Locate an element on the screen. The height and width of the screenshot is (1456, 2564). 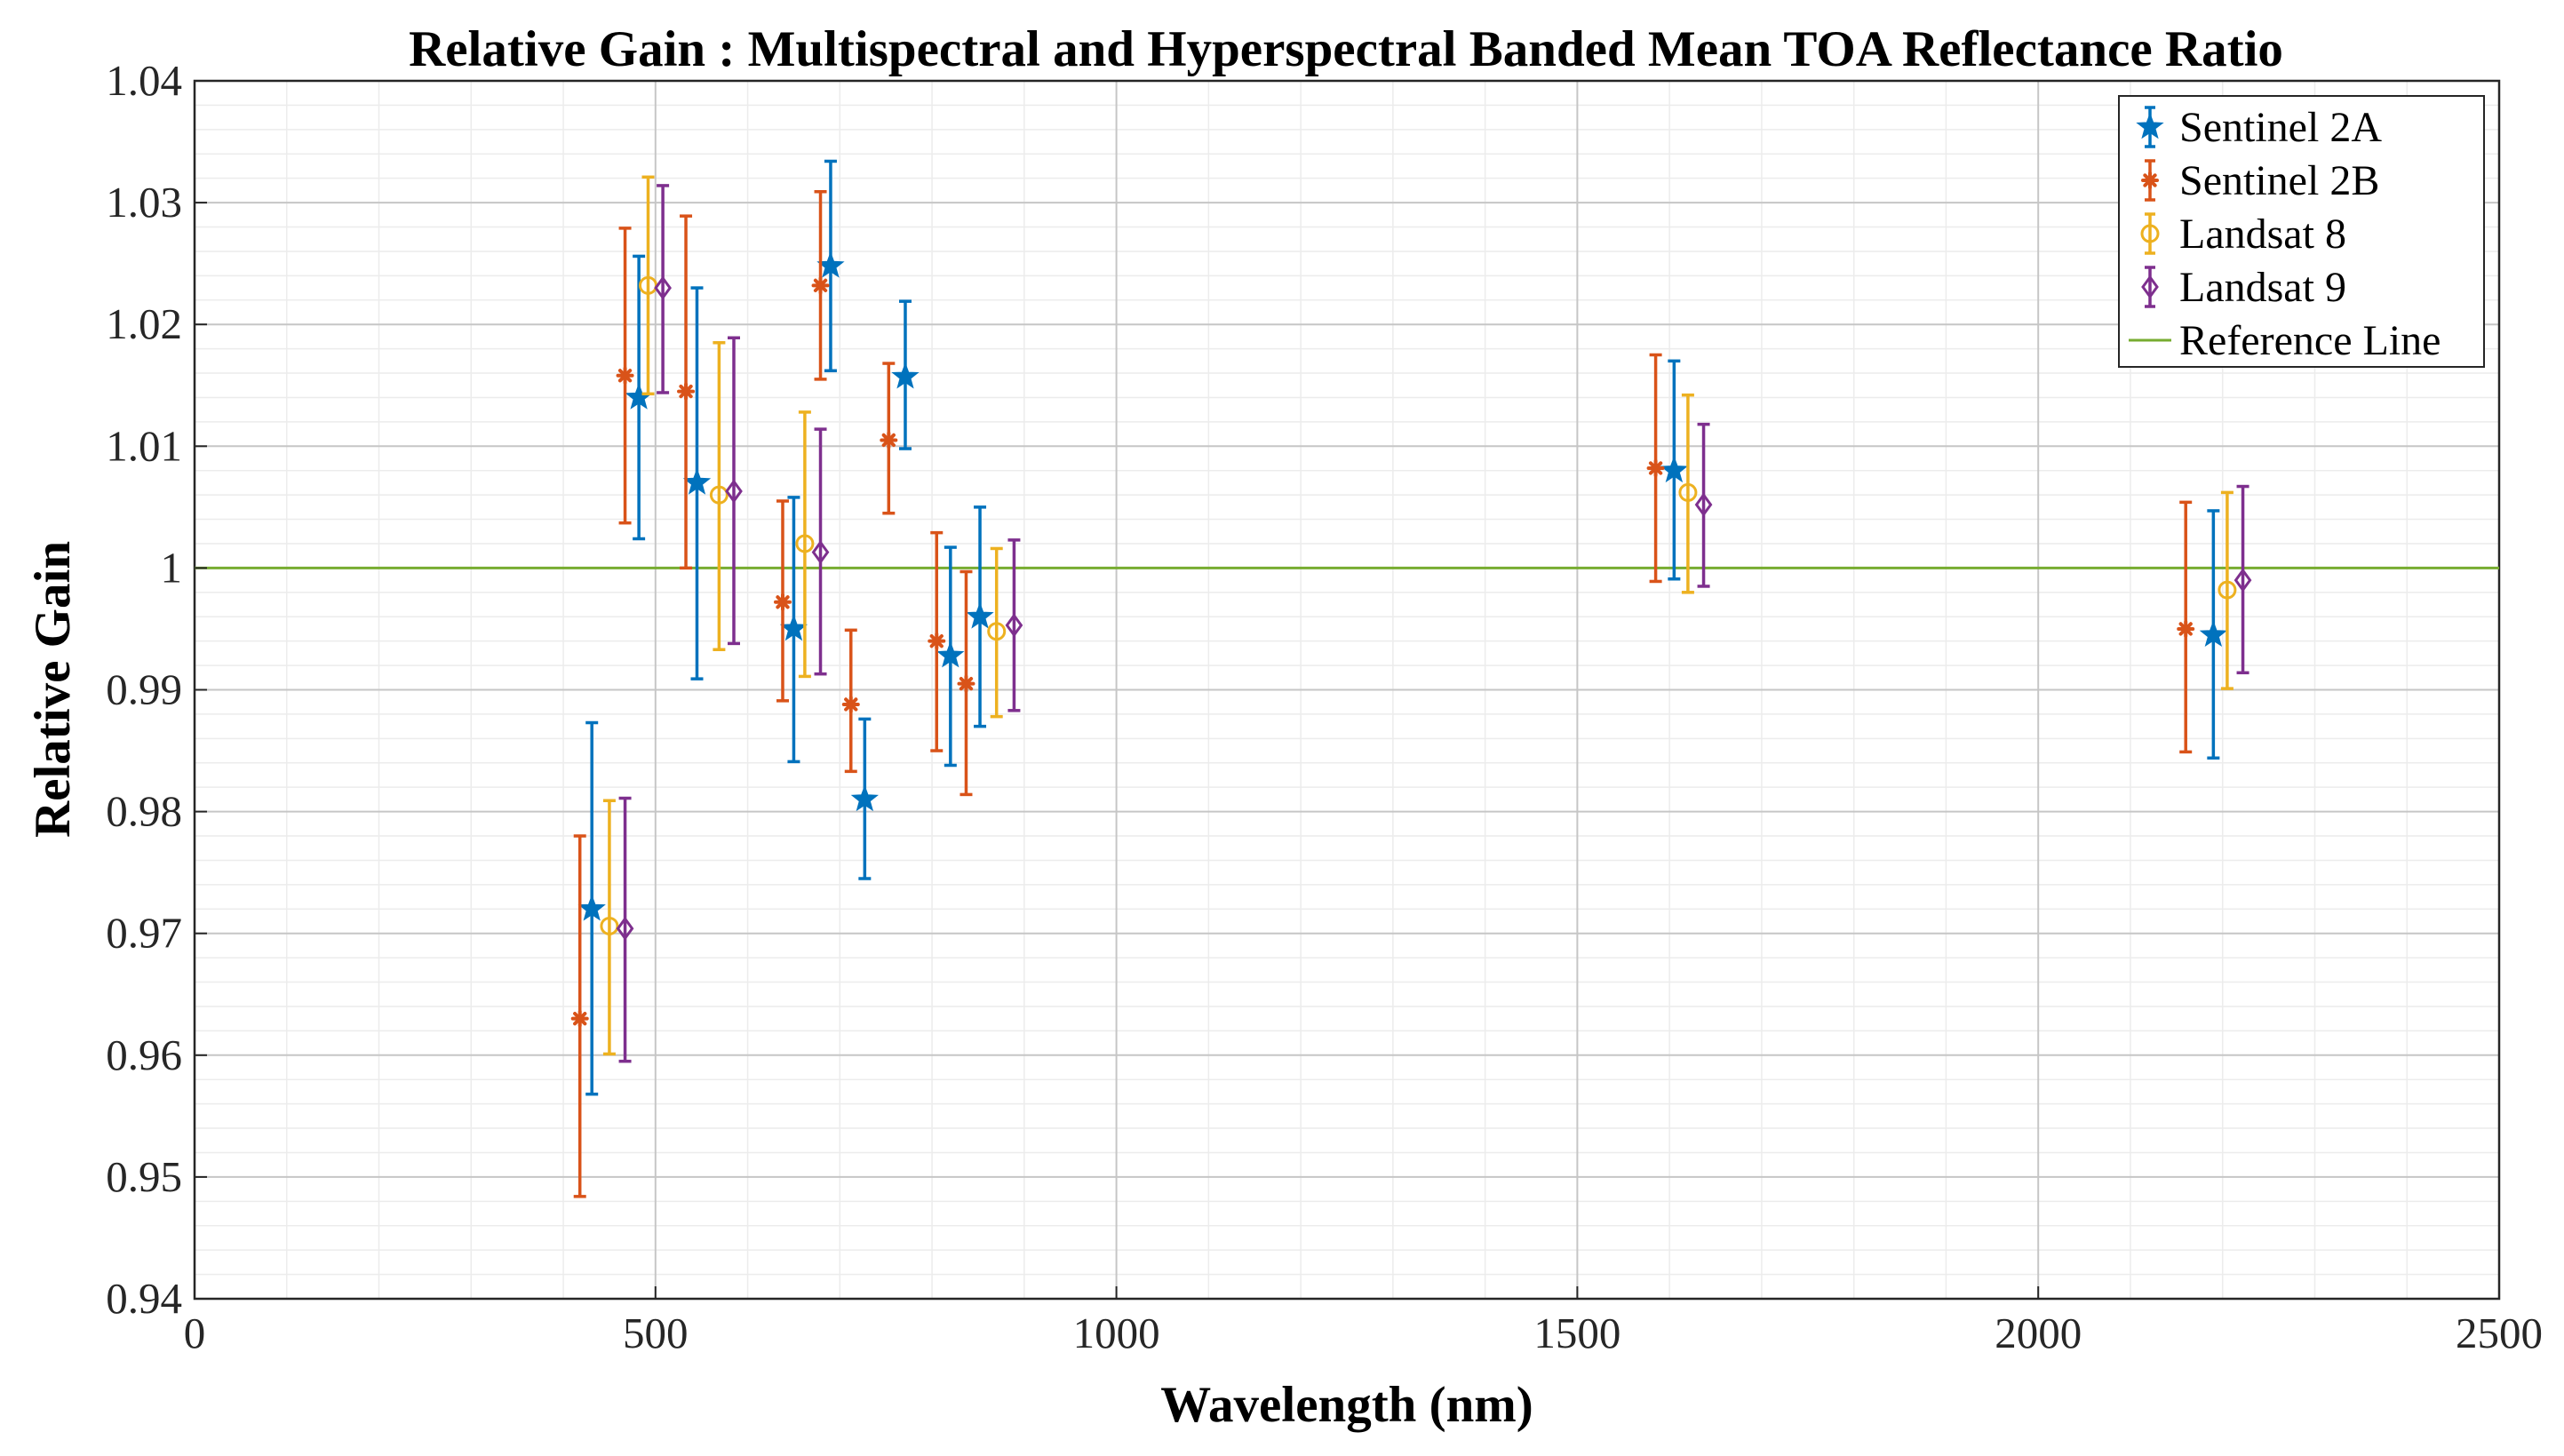
legend-item: Sentinel 2B is located at coordinates (2260, 180).